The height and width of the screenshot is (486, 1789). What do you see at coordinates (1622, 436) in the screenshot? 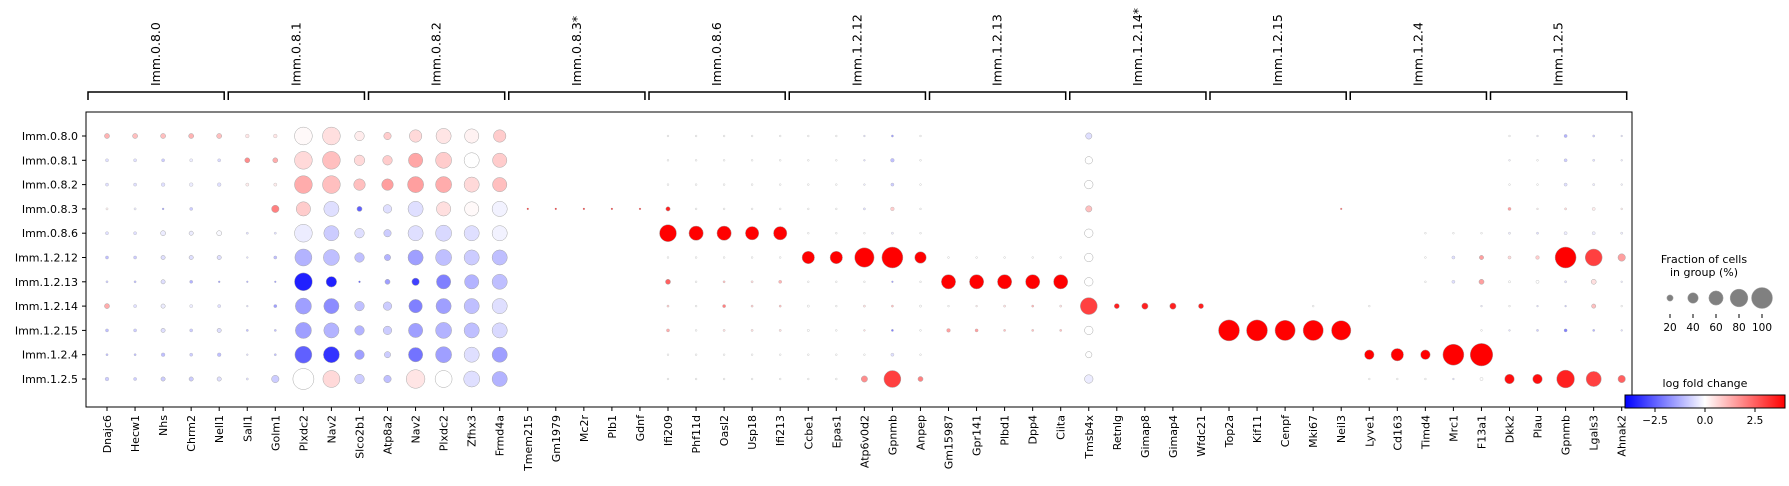
I see `gene-label: Ahnak2` at bounding box center [1622, 436].